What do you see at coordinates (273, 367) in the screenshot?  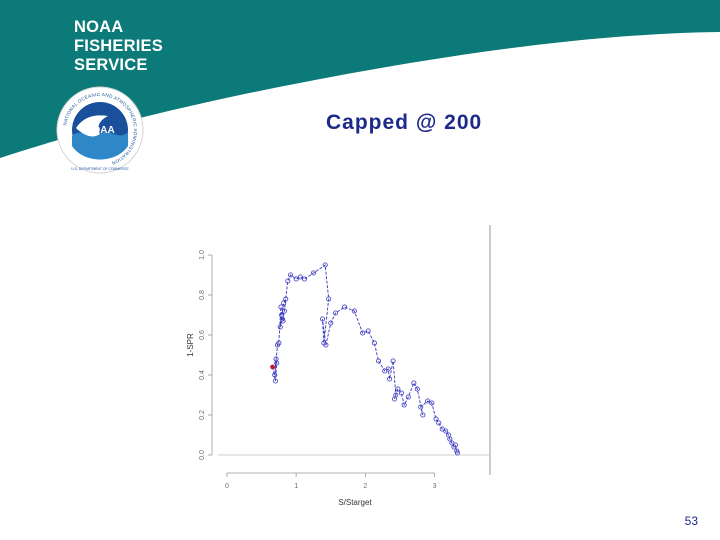 I see `highlighted-data-point` at bounding box center [273, 367].